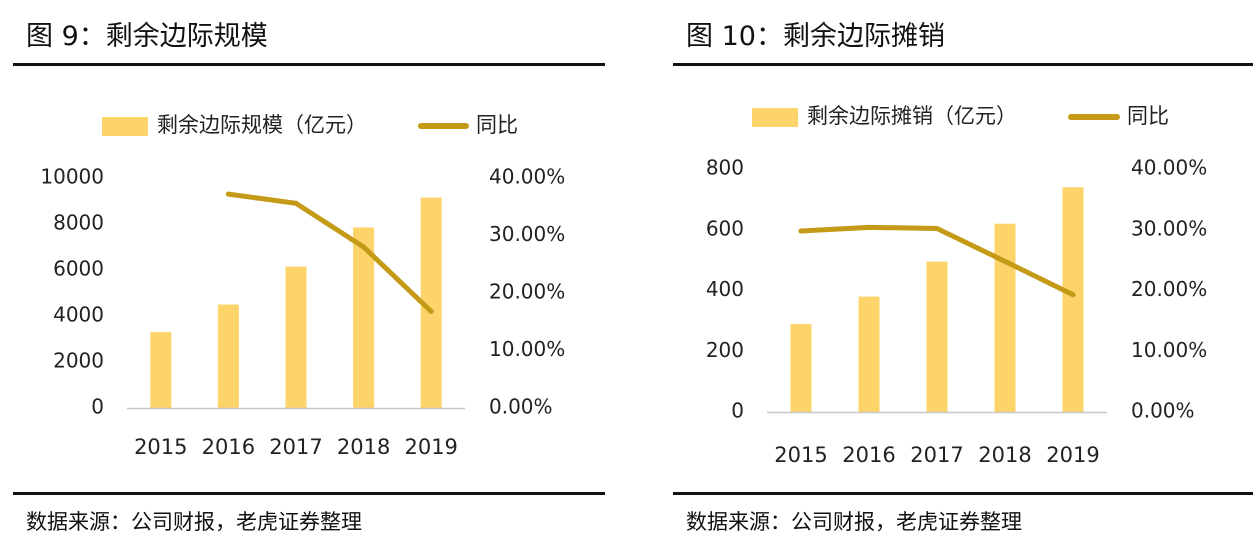 Image resolution: width=1258 pixels, height=545 pixels. I want to click on y-left-tick-label: 200, so click(725, 350).